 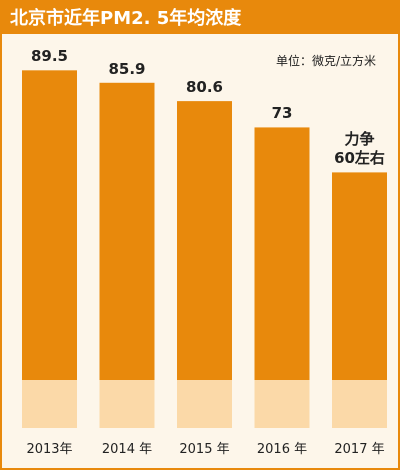 What do you see at coordinates (49, 56) in the screenshot?
I see `value-label: 89.5` at bounding box center [49, 56].